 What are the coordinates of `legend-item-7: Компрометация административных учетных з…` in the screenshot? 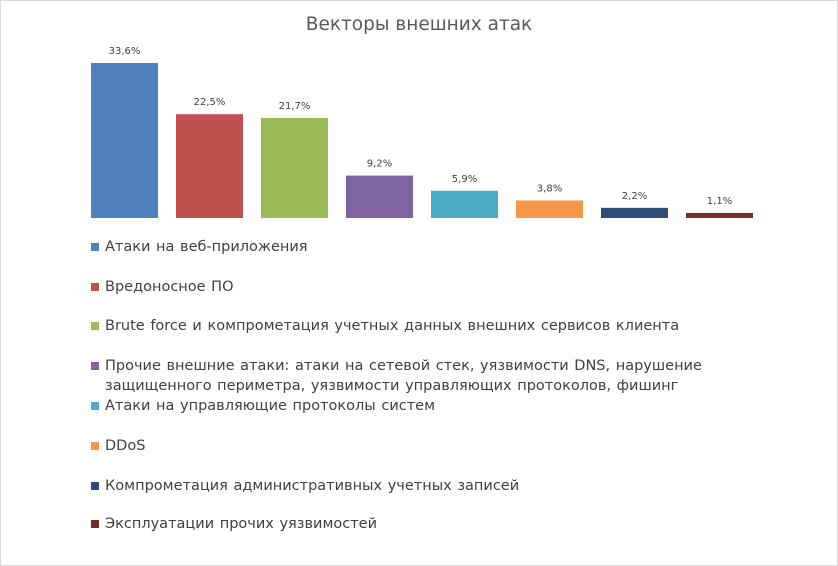 It's located at (441, 486).